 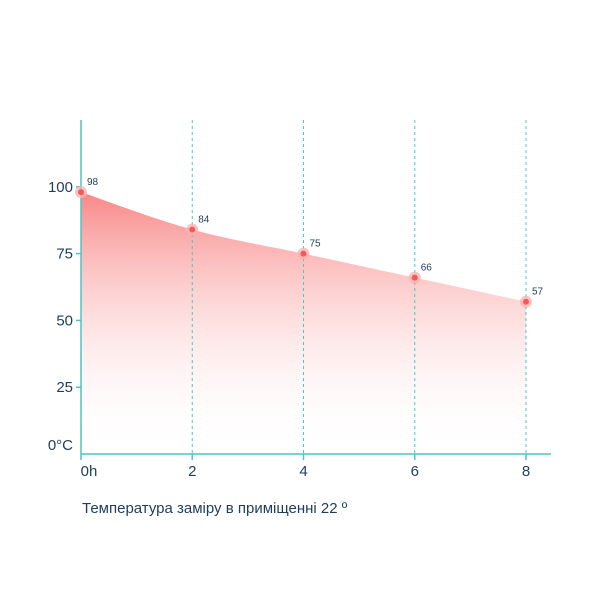 I want to click on y-tick-label: 100, so click(x=60, y=187).